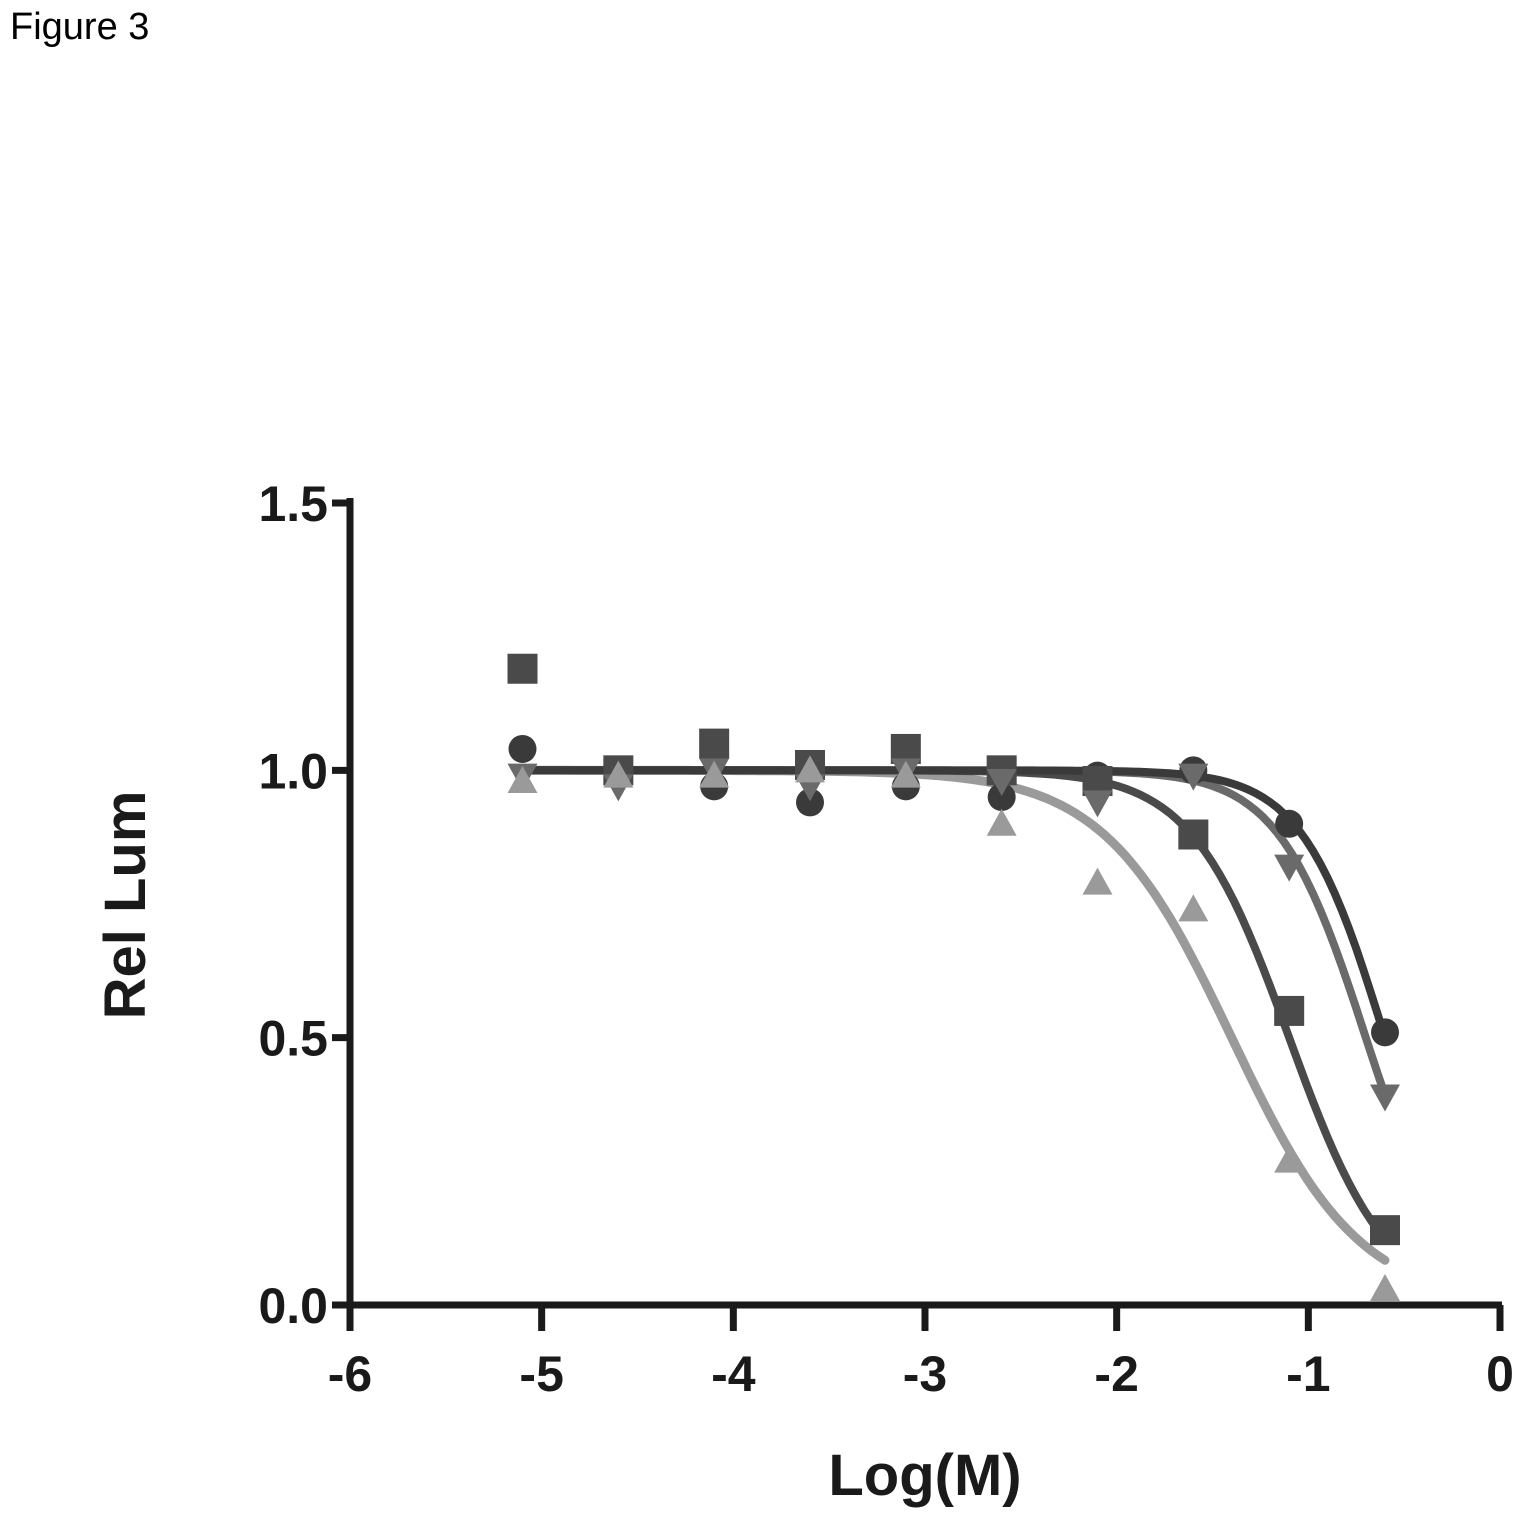 The width and height of the screenshot is (1532, 1529). Describe the element at coordinates (293, 771) in the screenshot. I see `y-tick-label: 1.0` at that location.